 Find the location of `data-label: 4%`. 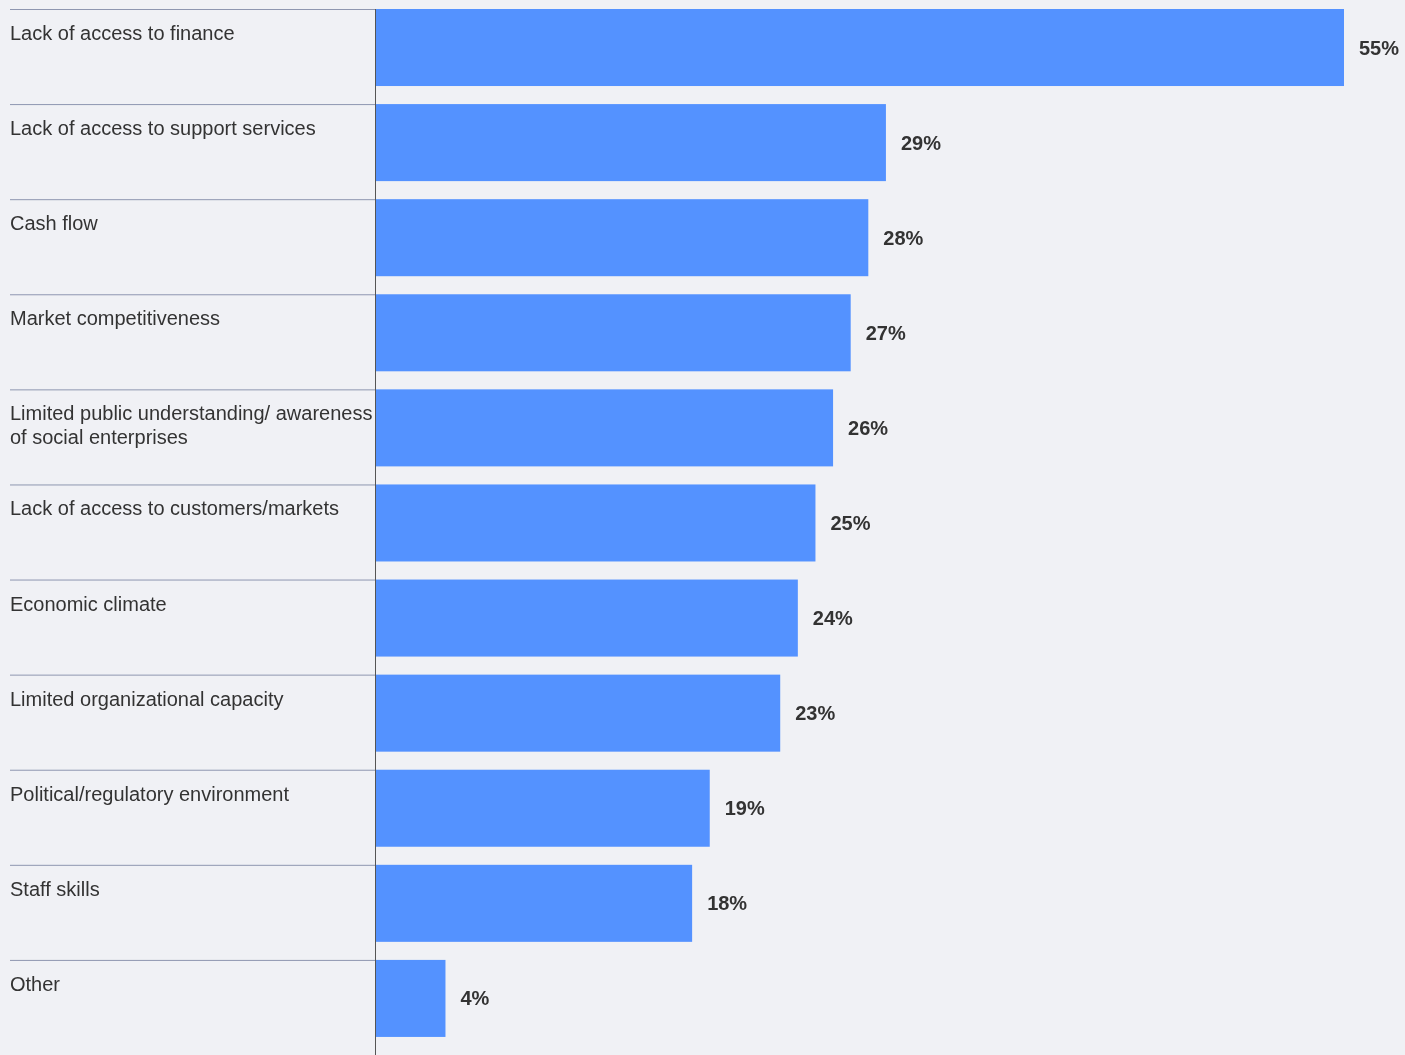

data-label: 4% is located at coordinates (475, 998).